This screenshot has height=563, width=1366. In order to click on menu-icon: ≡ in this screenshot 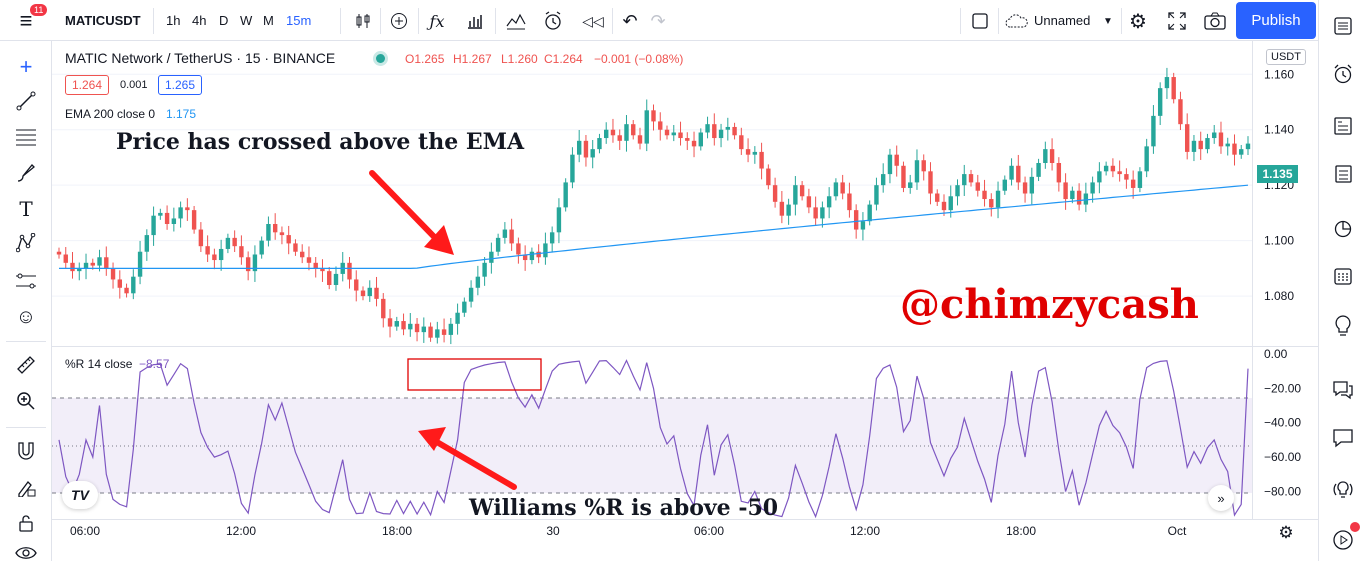, I will do `click(26, 20)`.